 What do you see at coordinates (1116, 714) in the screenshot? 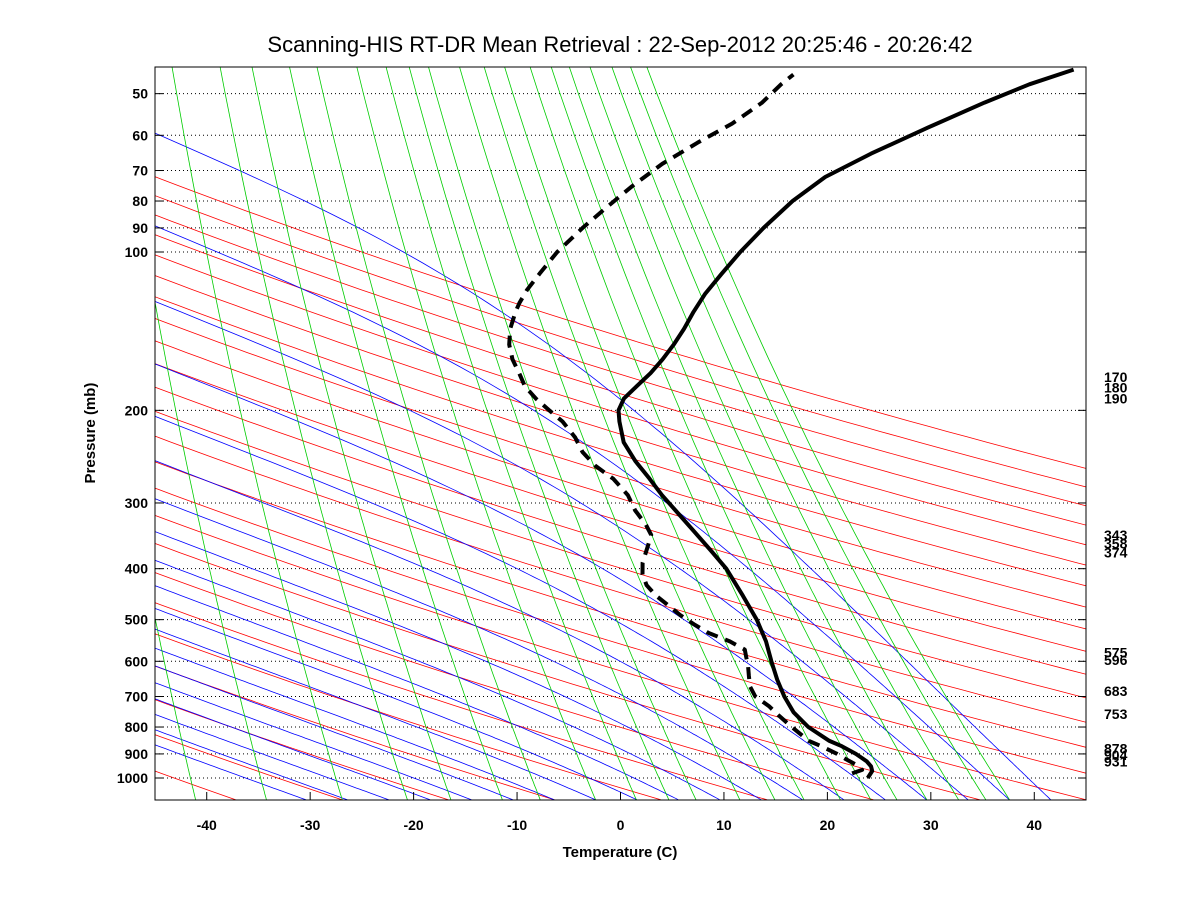
I see `right-level-label: 753` at bounding box center [1116, 714].